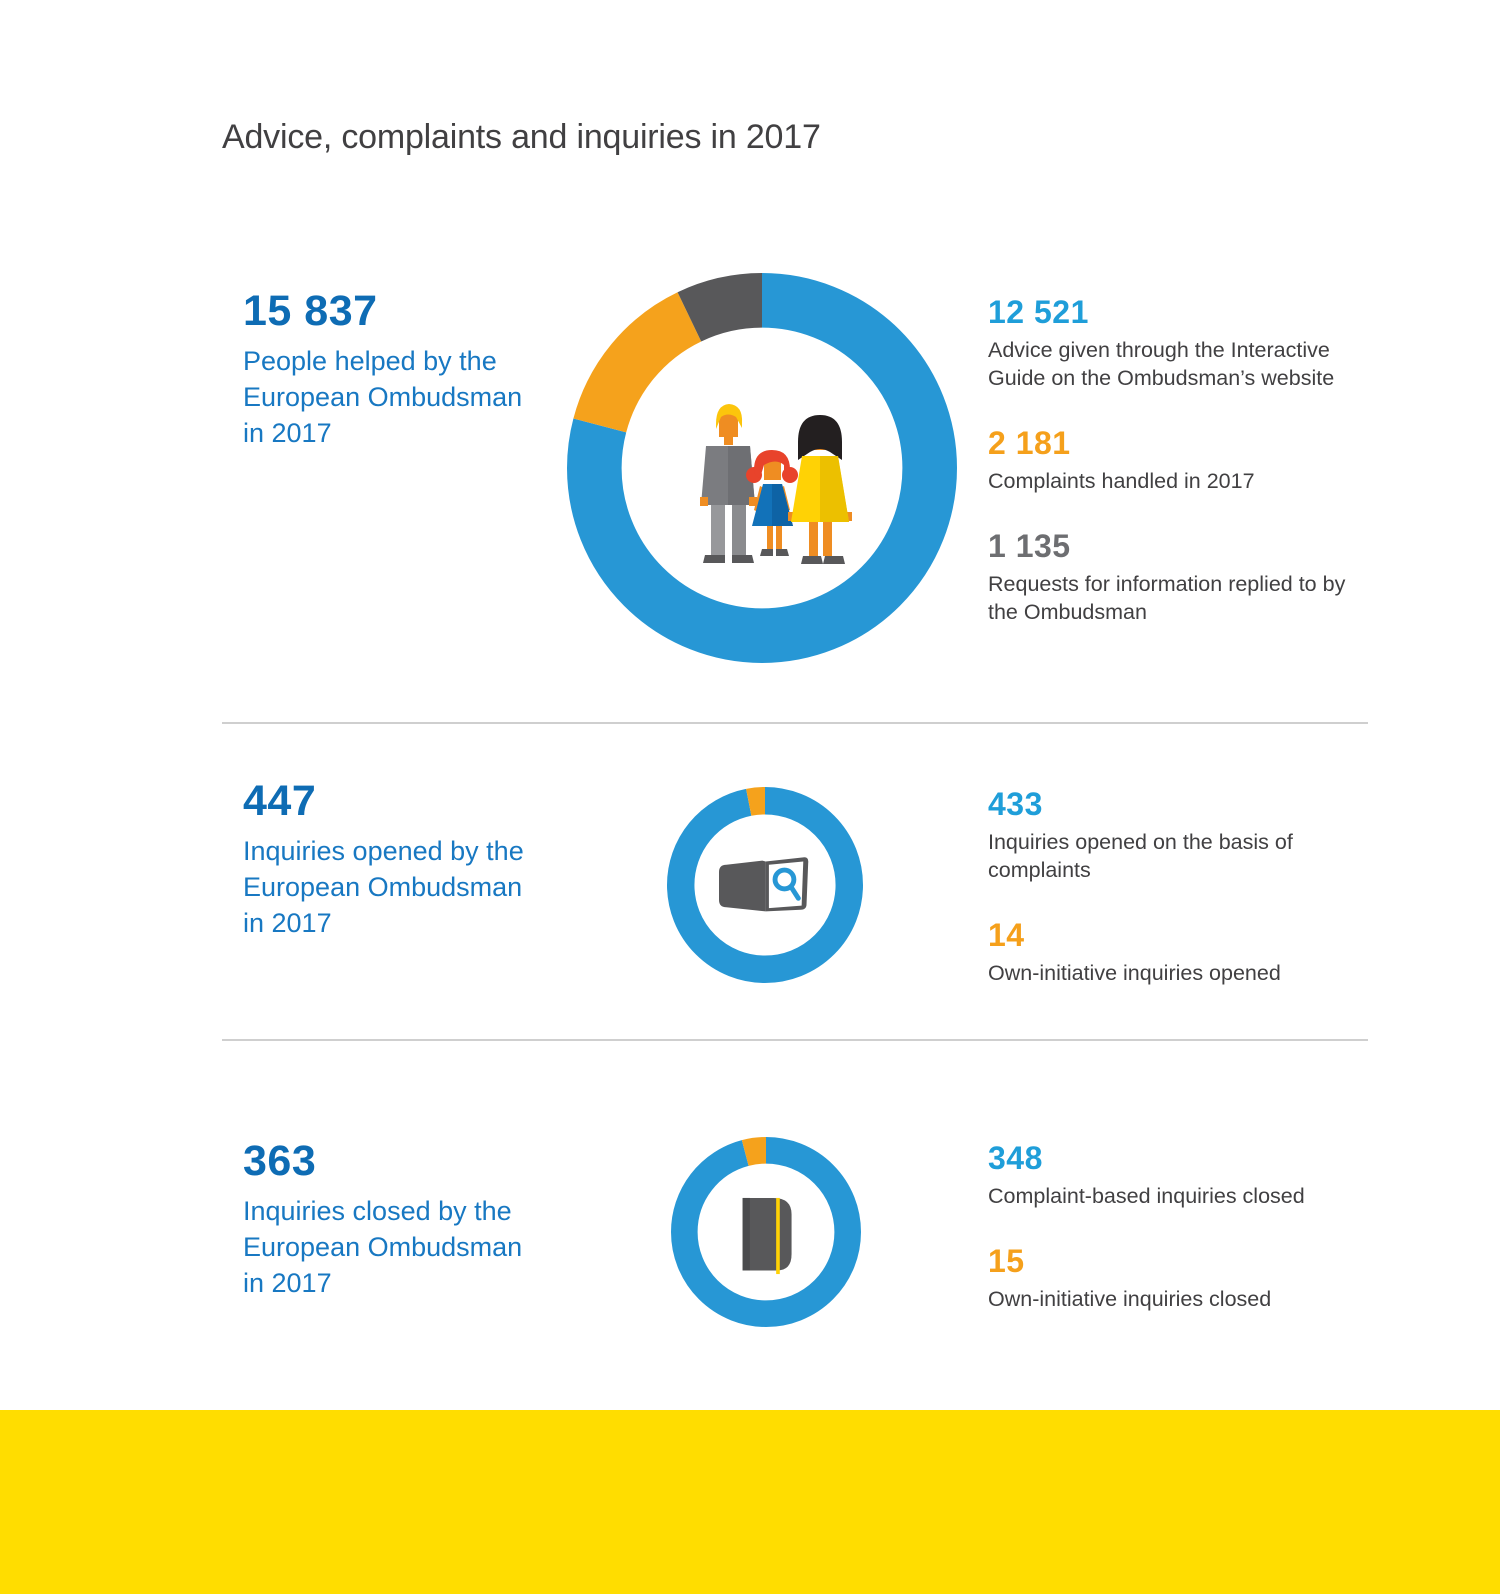 The image size is (1500, 1594). I want to click on stat-value: 348, so click(1015, 1158).